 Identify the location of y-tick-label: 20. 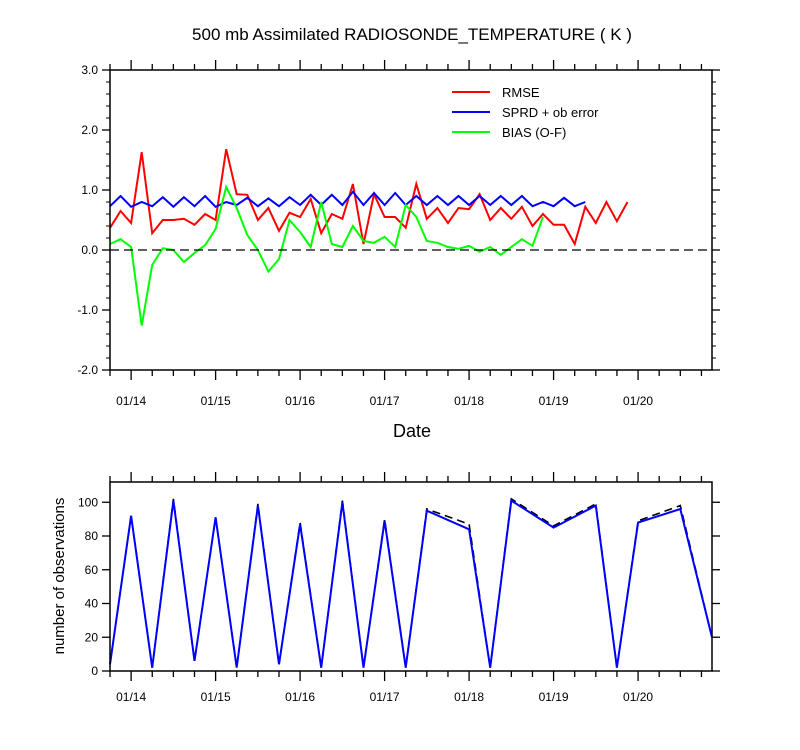
(92, 637).